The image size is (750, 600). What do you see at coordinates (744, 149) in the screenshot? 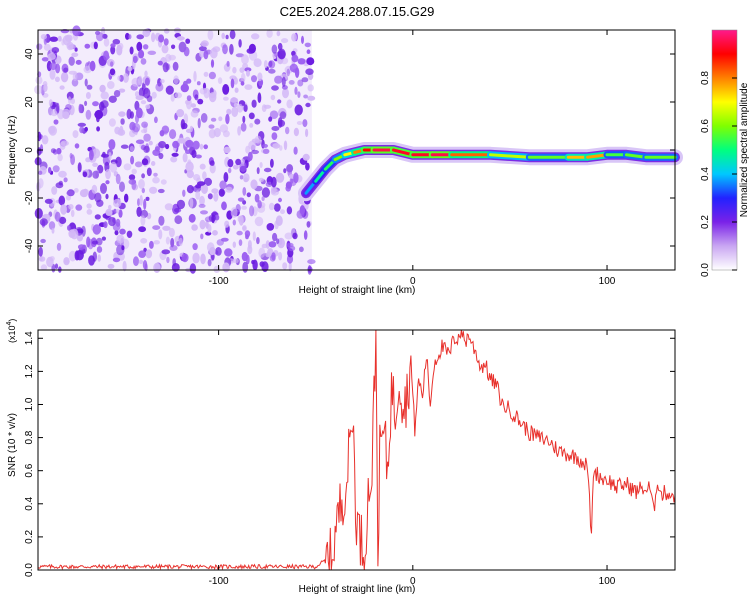
I see `colorbar-label: Normalized spectral amplitude` at bounding box center [744, 149].